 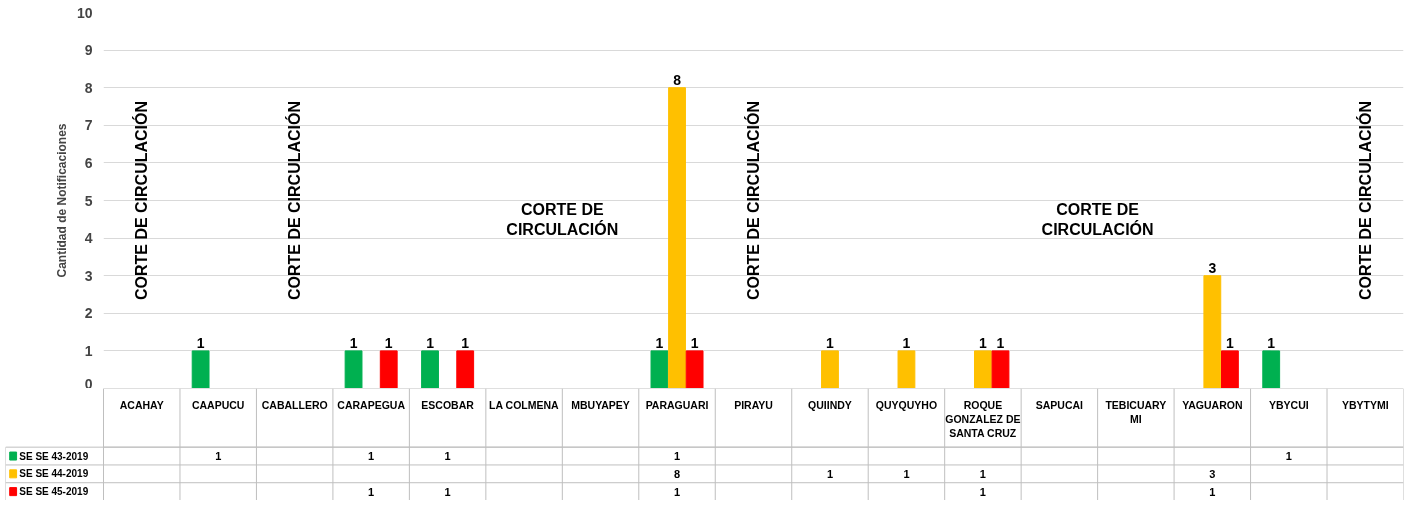 What do you see at coordinates (88, 238) in the screenshot?
I see `y-tick-label: 4` at bounding box center [88, 238].